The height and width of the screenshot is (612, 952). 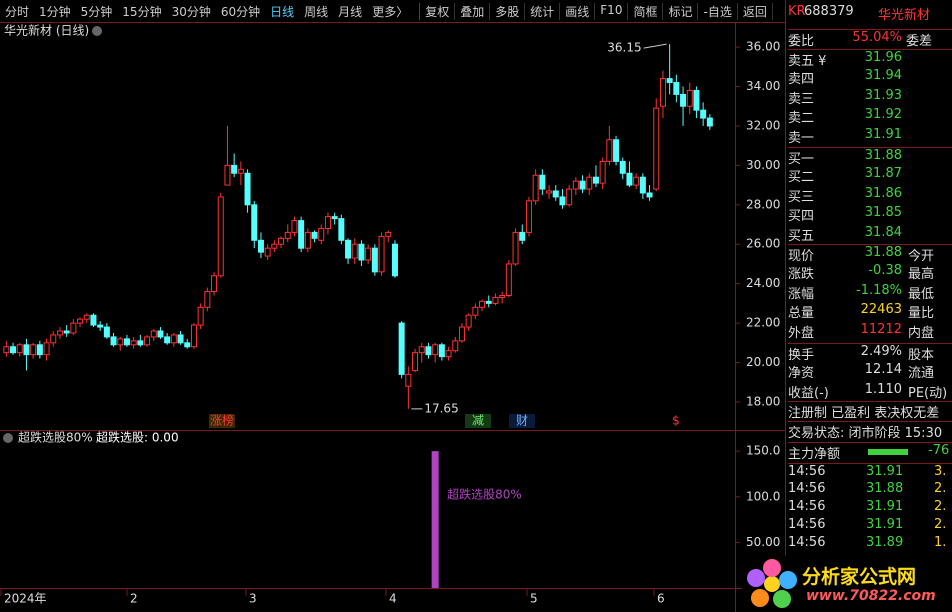 What do you see at coordinates (870, 97) in the screenshot?
I see `order-book-row: 卖三 31.93` at bounding box center [870, 97].